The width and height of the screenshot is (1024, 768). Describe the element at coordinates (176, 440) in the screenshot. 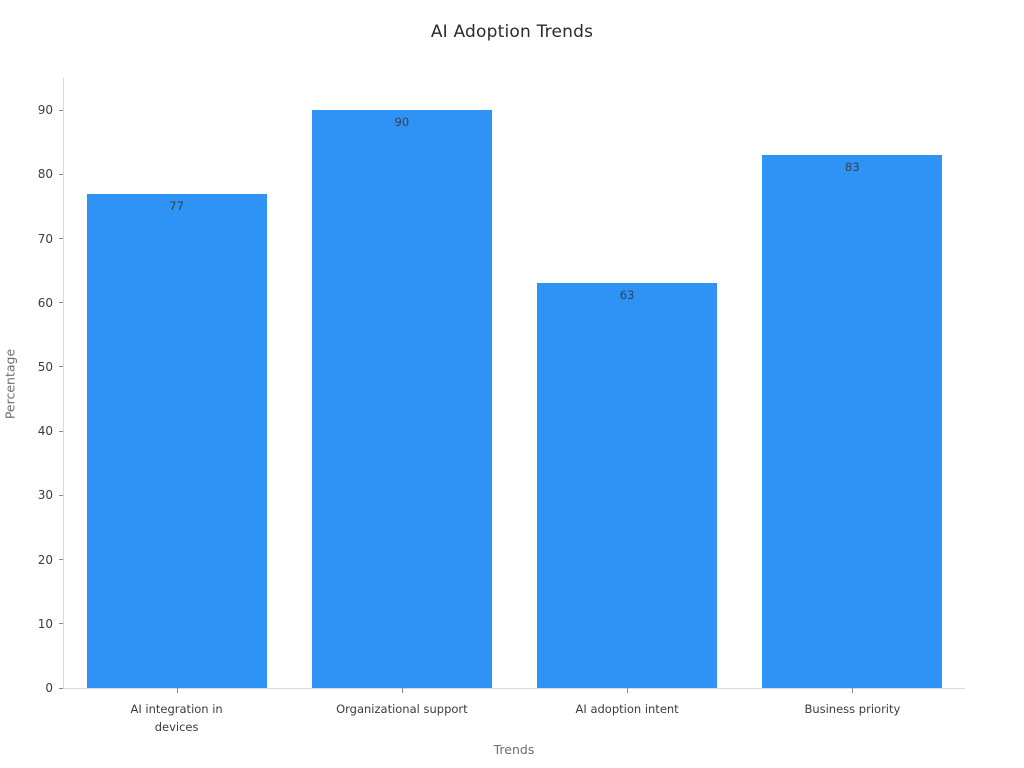

I see `bar: 77` at that location.